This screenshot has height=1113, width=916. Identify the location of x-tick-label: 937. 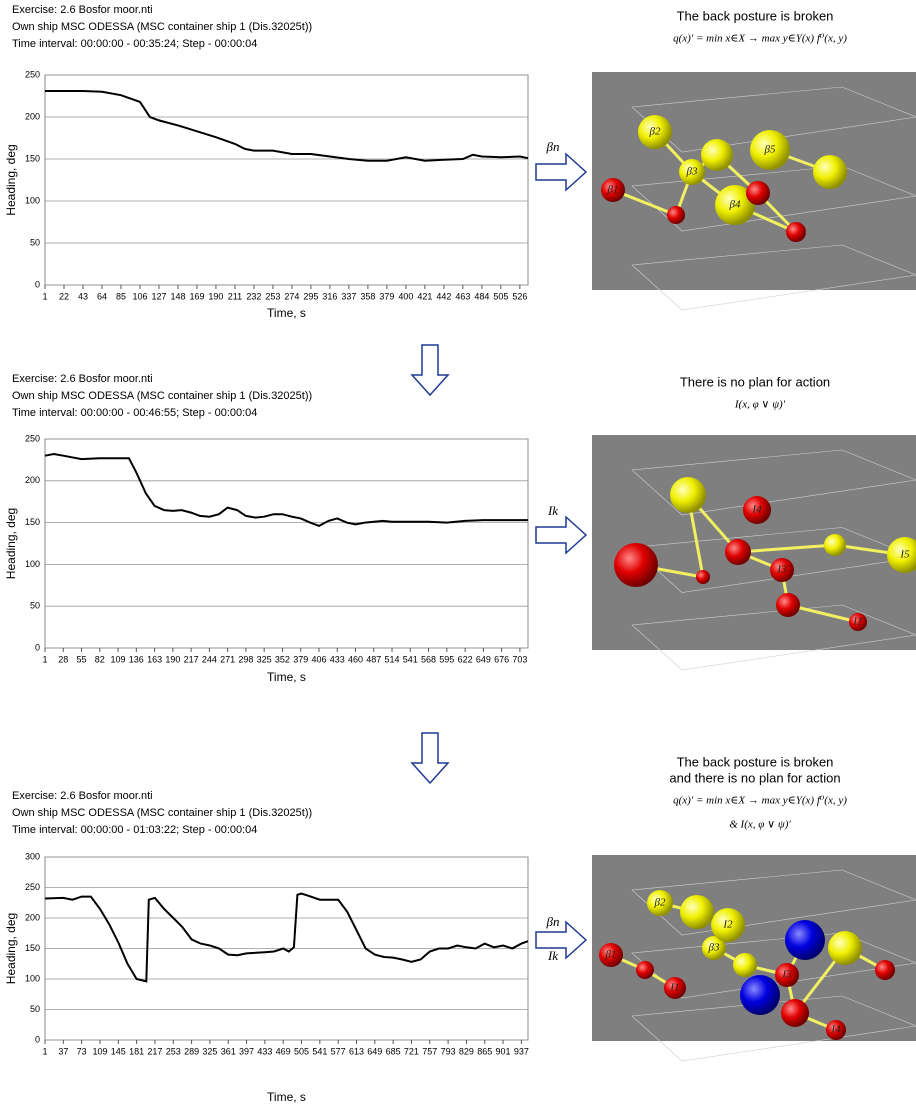
(521, 1051).